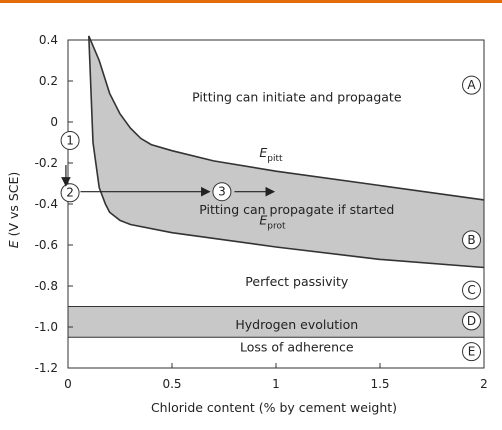 The width and height of the screenshot is (502, 430). I want to click on circle-number-3: 3, so click(222, 192).